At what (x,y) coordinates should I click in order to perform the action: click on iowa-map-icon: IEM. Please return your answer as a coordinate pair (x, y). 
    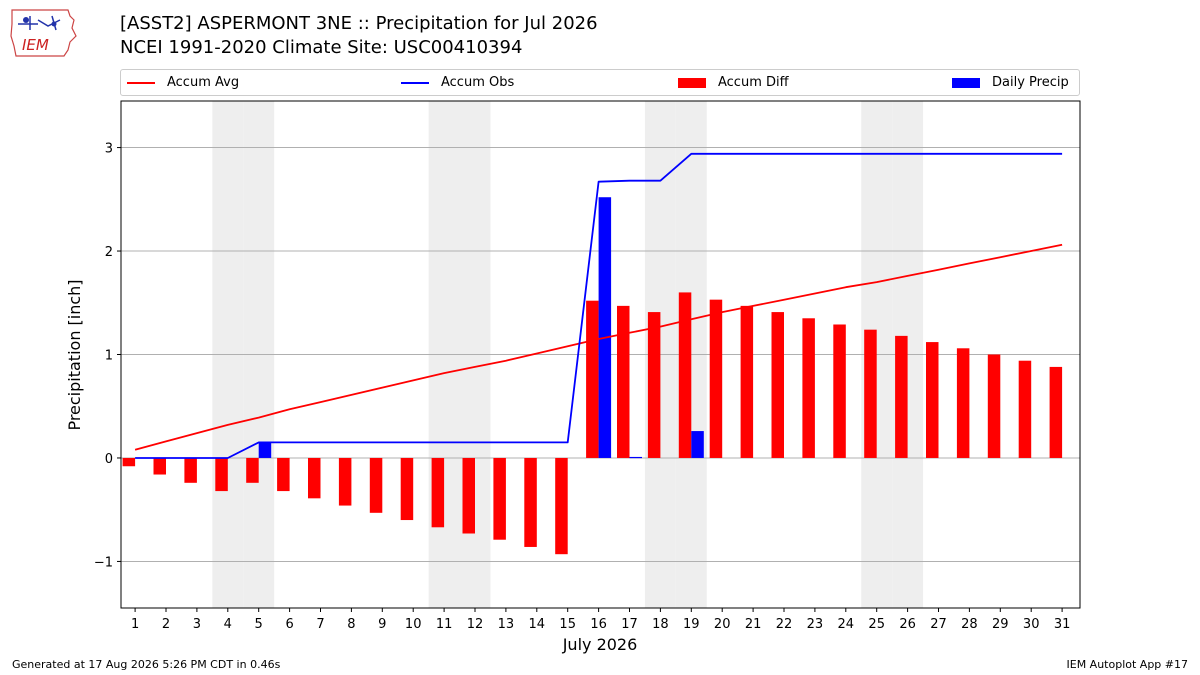
    Looking at the image, I should click on (43, 33).